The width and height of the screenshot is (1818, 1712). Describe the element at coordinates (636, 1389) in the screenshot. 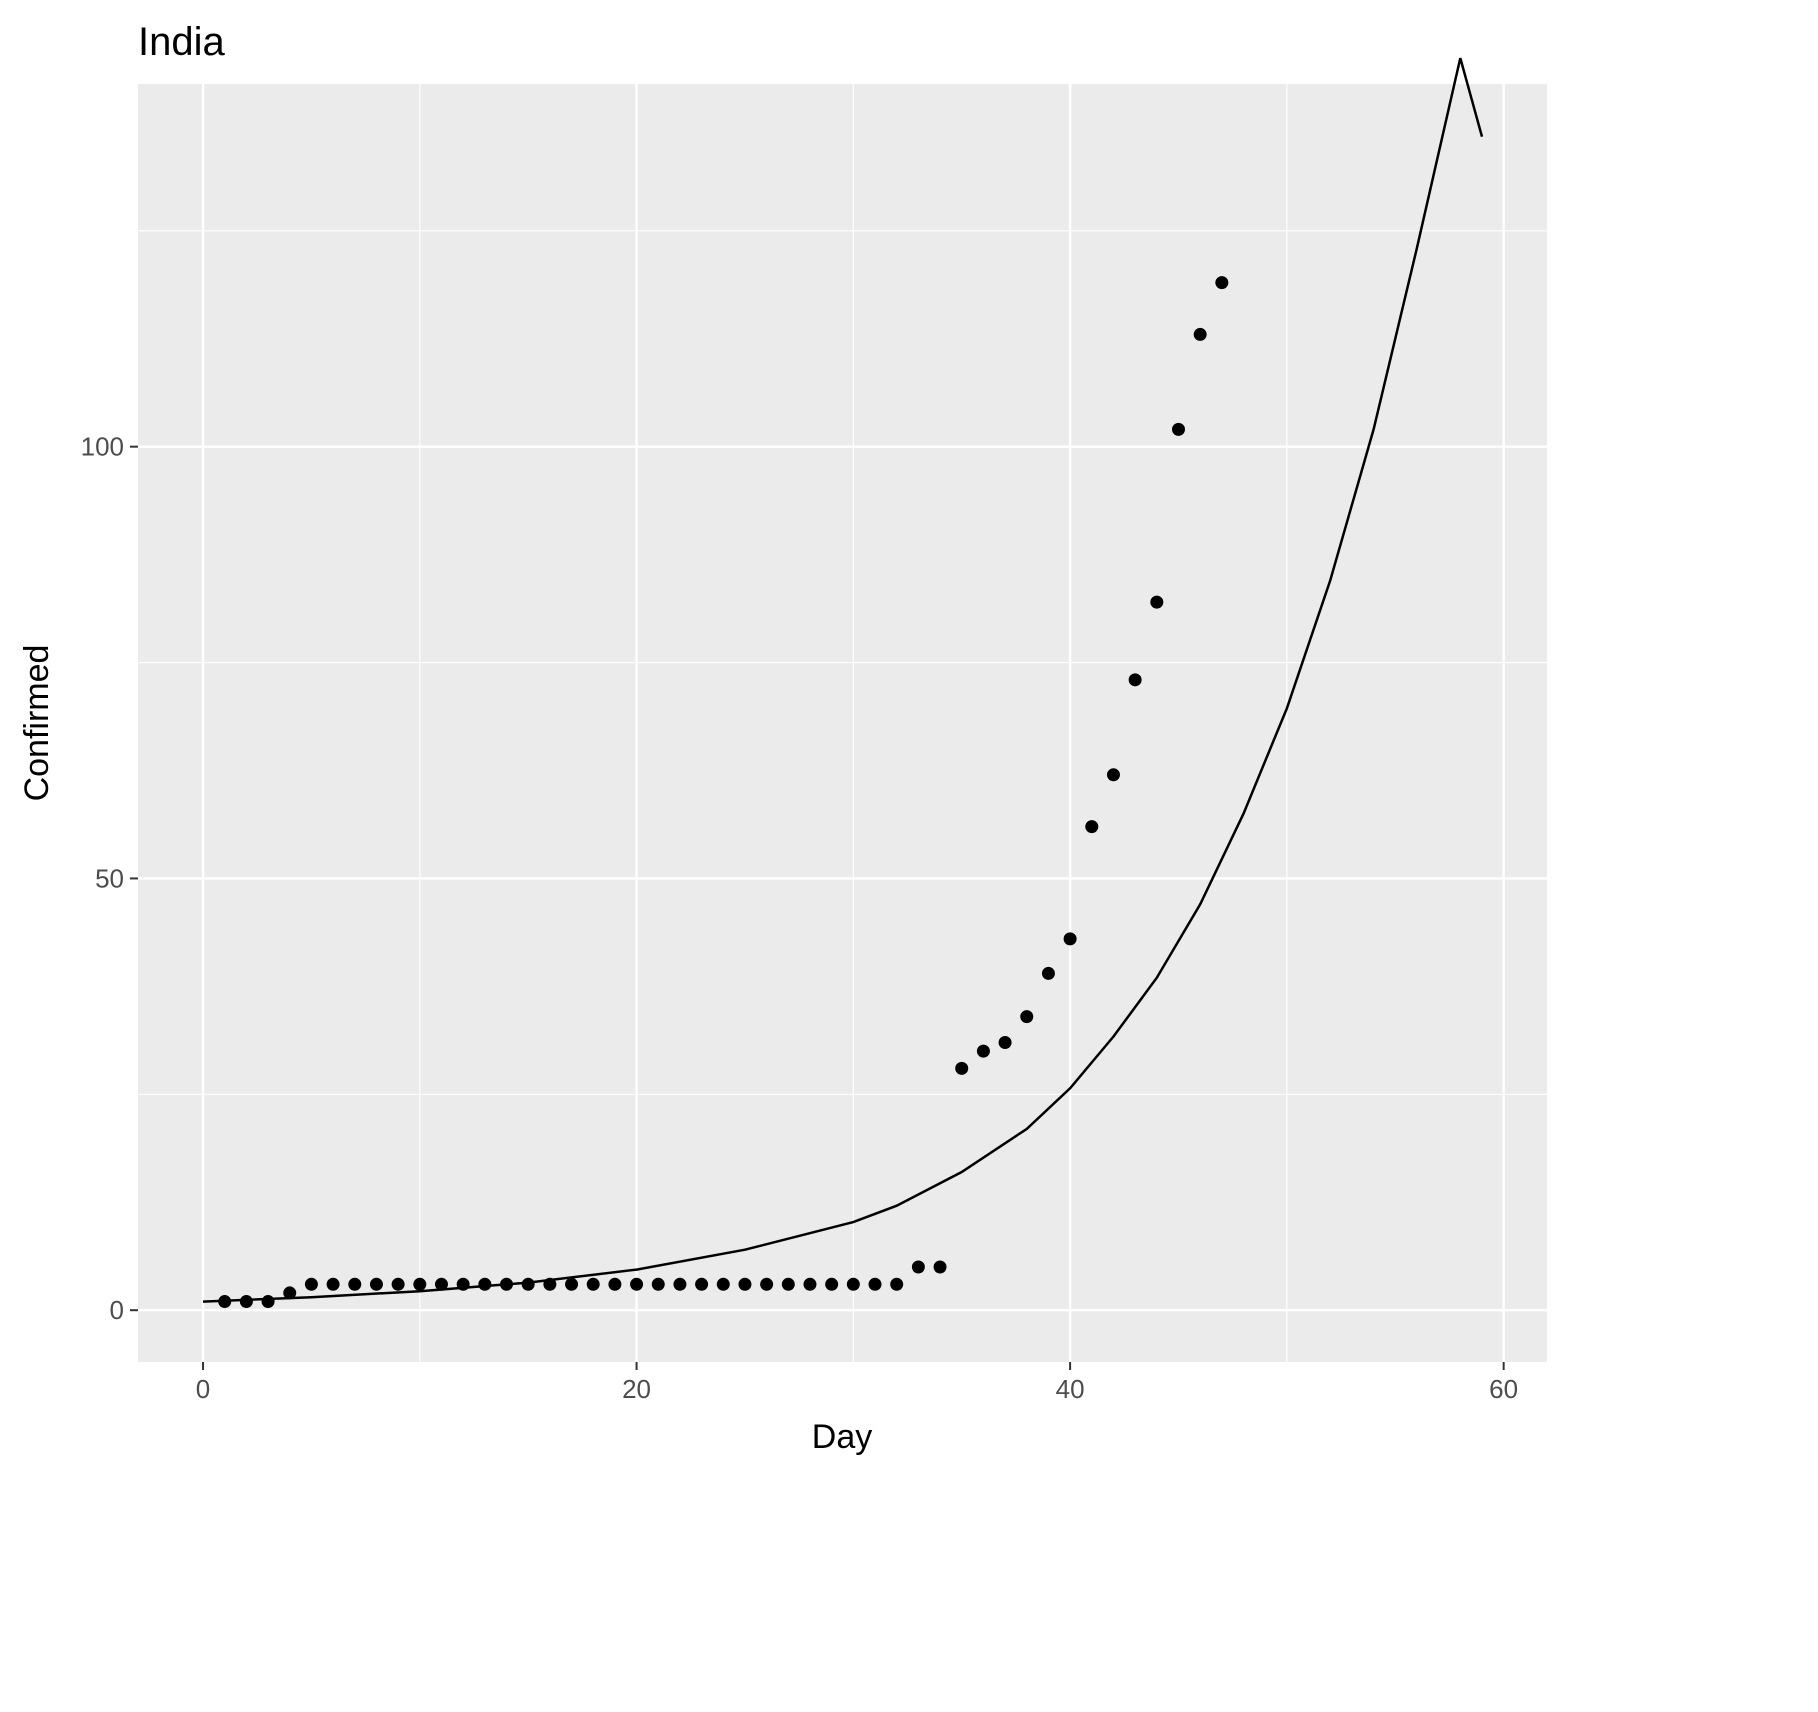

I see `x-tick-label: 20` at that location.